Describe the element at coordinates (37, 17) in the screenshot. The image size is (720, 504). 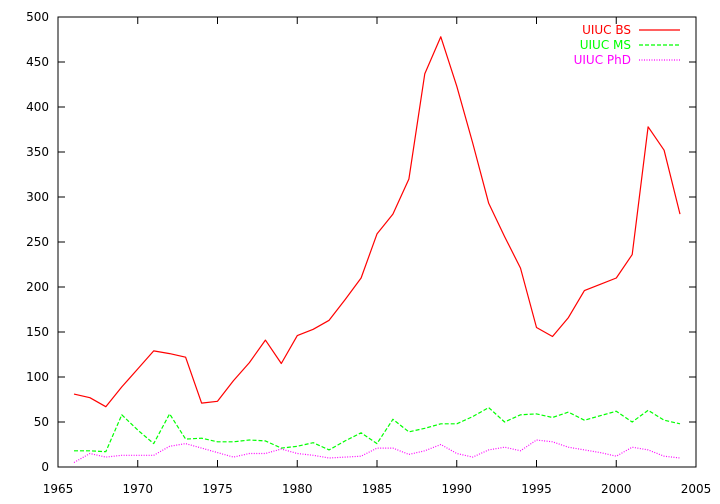
I see `y-tick-label: 500` at that location.